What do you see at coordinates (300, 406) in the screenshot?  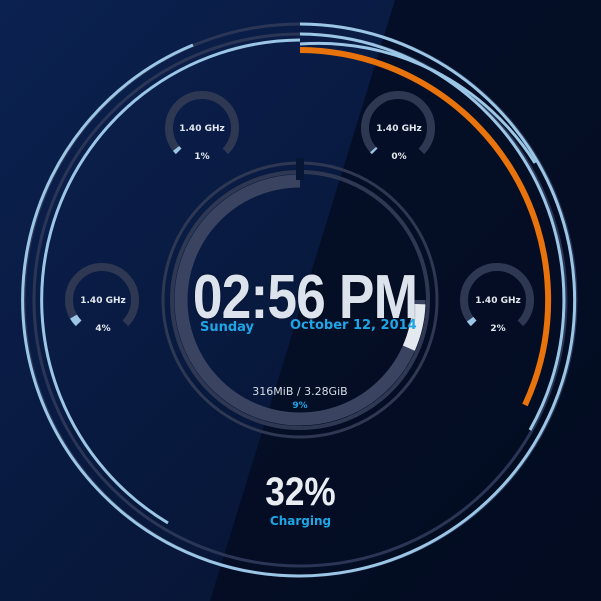 I see `memory-percent: 9%` at bounding box center [300, 406].